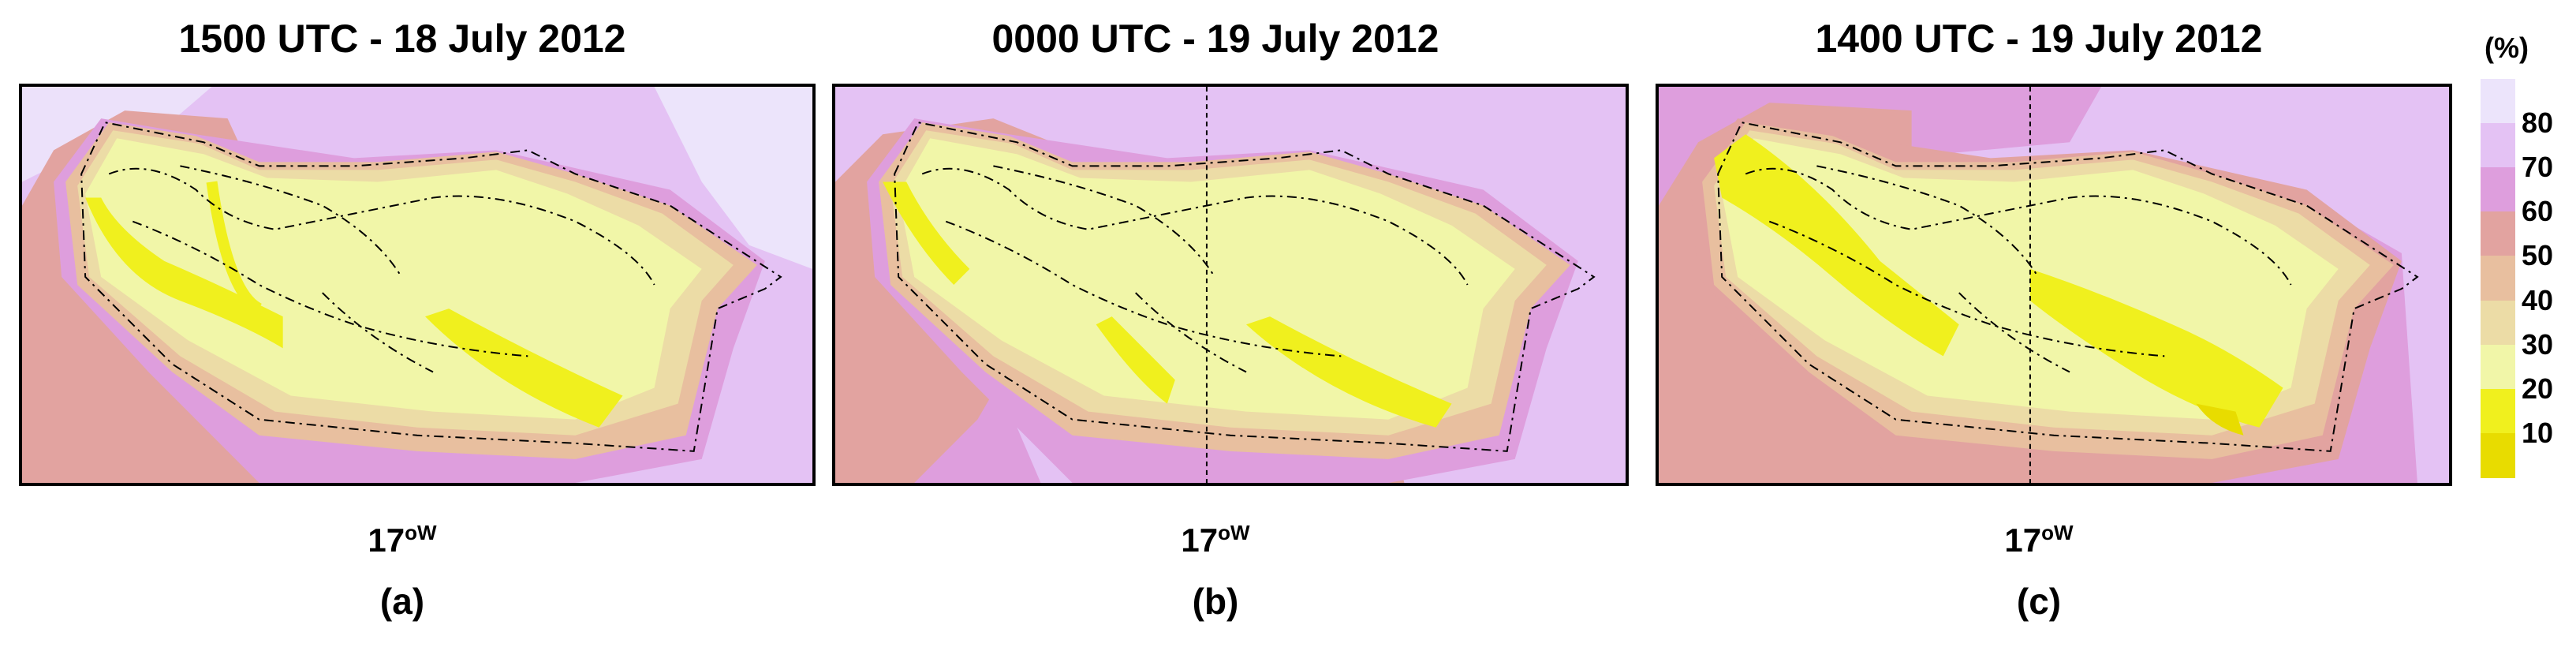 The height and width of the screenshot is (647, 2576). What do you see at coordinates (2538, 255) in the screenshot?
I see `colorbar-tick-label: 50` at bounding box center [2538, 255].